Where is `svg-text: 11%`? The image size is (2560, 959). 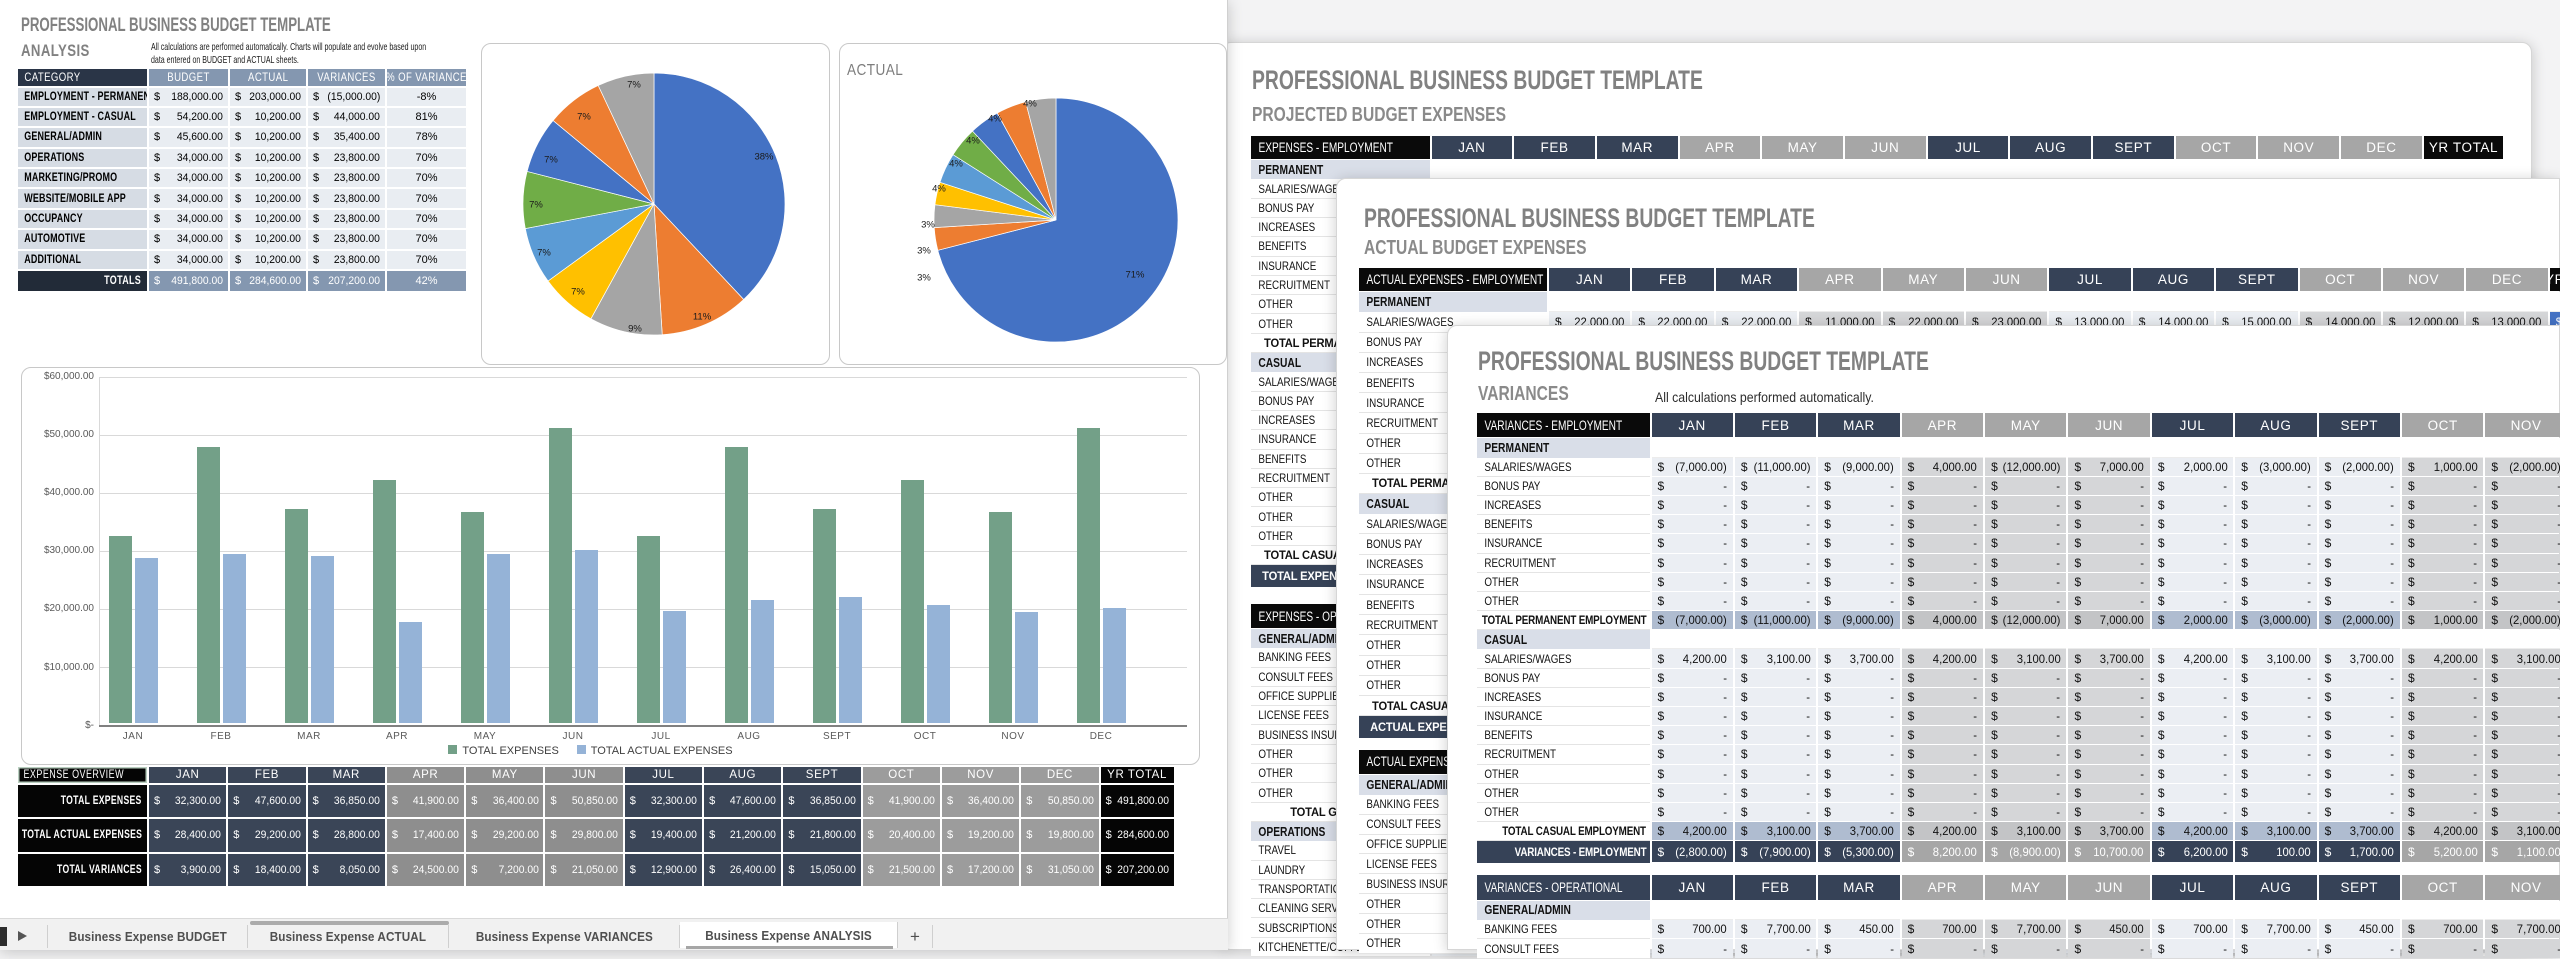 svg-text: 11% is located at coordinates (702, 317).